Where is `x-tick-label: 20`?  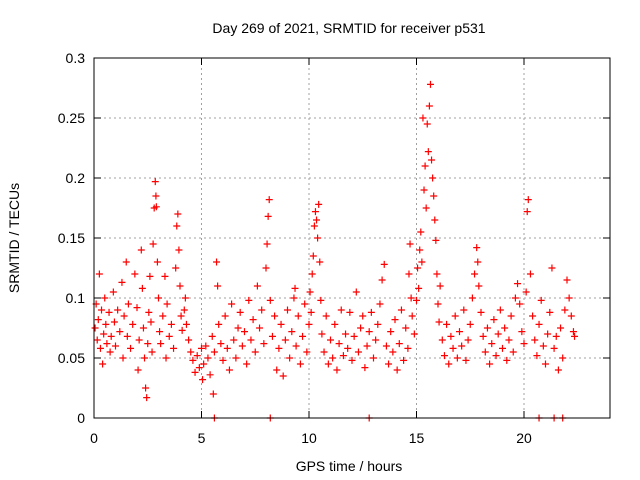 x-tick-label: 20 is located at coordinates (524, 438).